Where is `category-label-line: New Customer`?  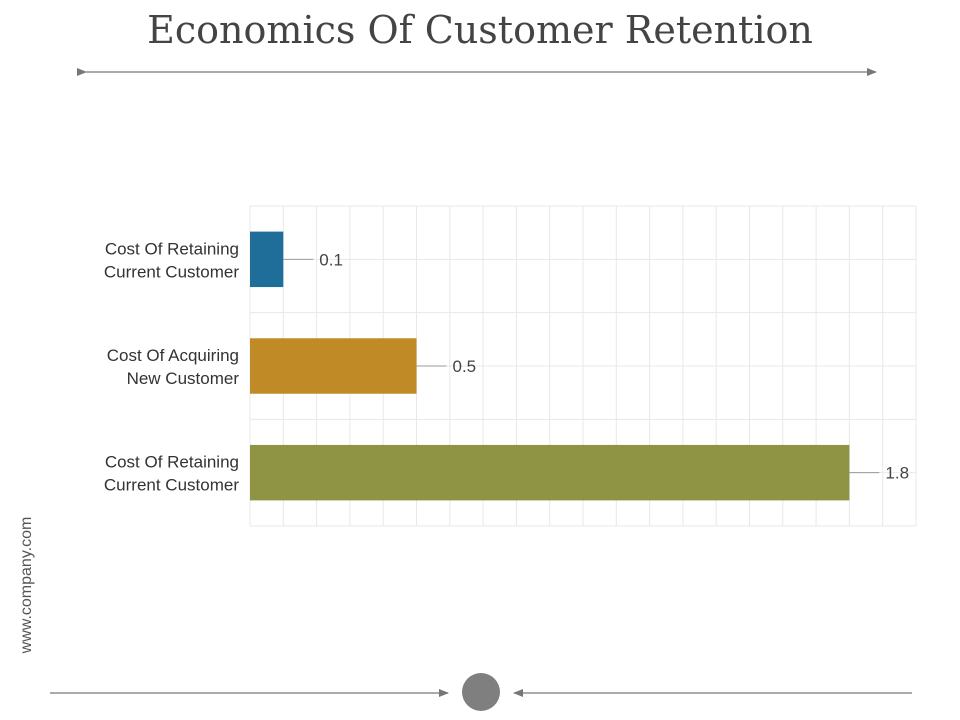
category-label-line: New Customer is located at coordinates (183, 378).